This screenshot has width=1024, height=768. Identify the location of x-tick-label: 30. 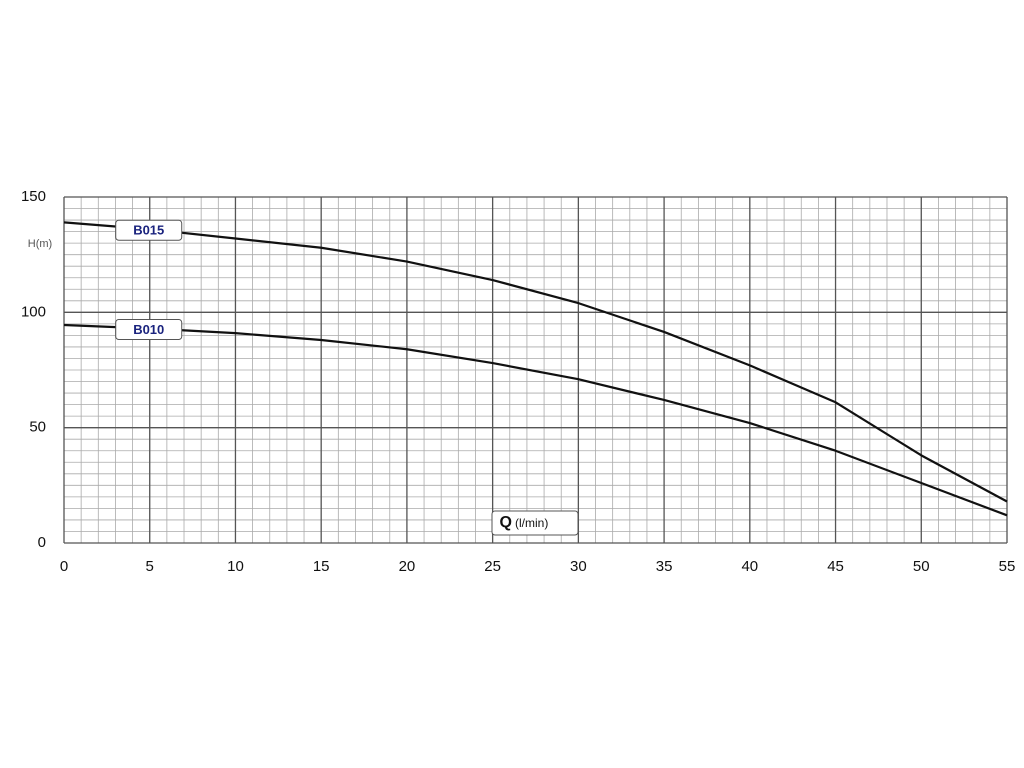
(578, 566).